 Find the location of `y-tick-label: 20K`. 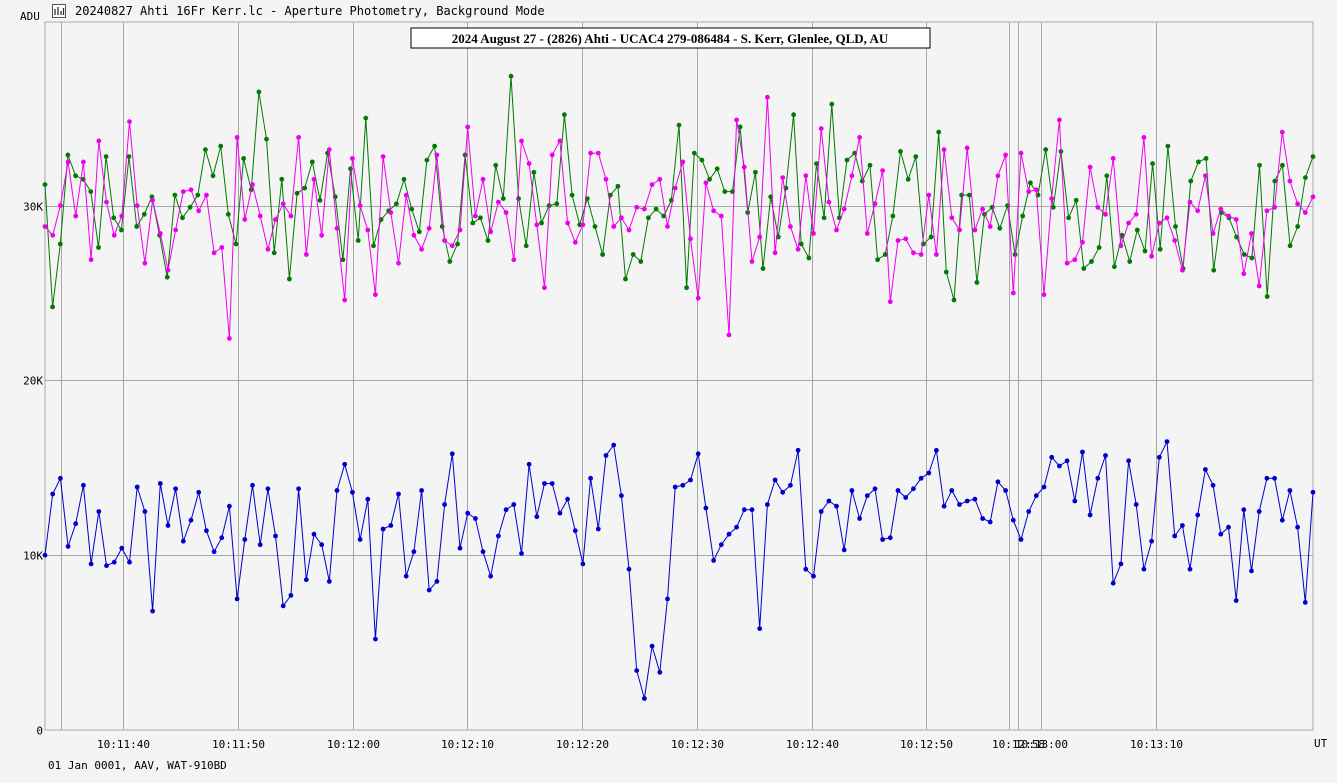

y-tick-label: 20K is located at coordinates (33, 381).